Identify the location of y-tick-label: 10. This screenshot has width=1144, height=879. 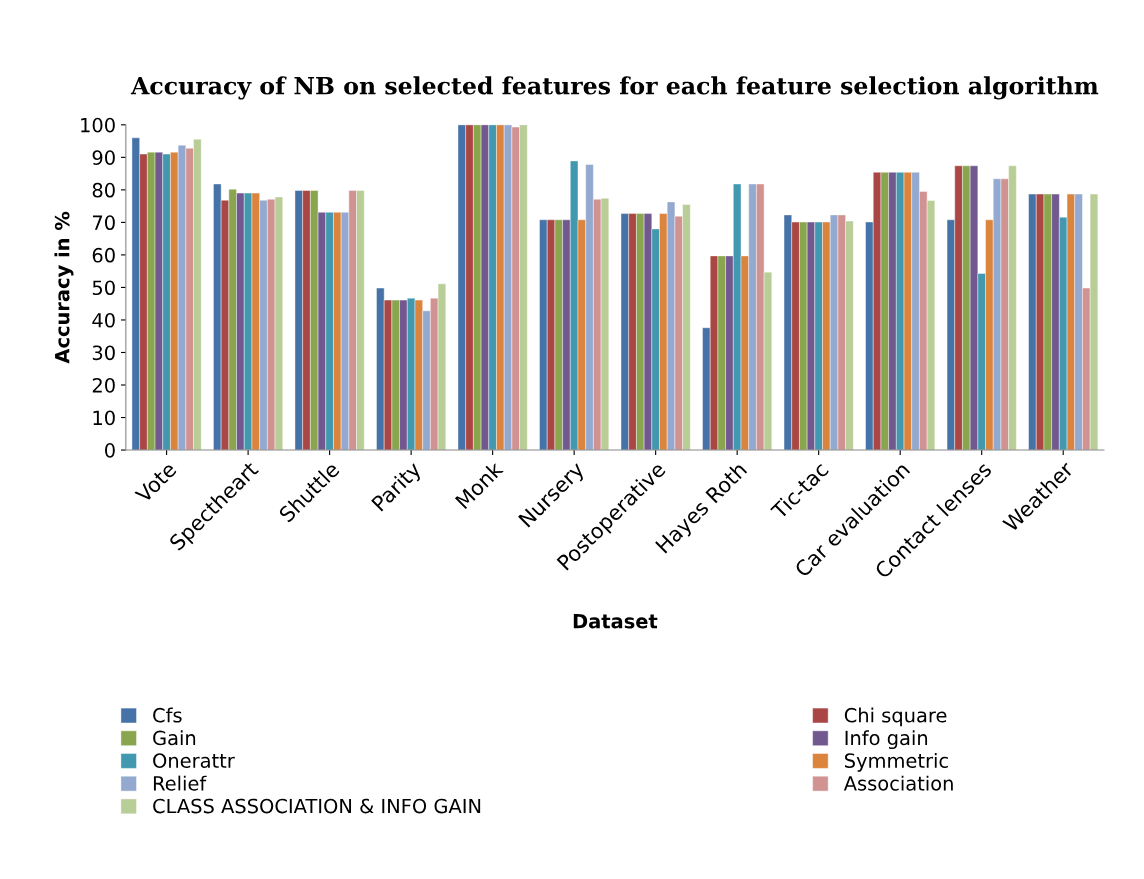
(104, 418).